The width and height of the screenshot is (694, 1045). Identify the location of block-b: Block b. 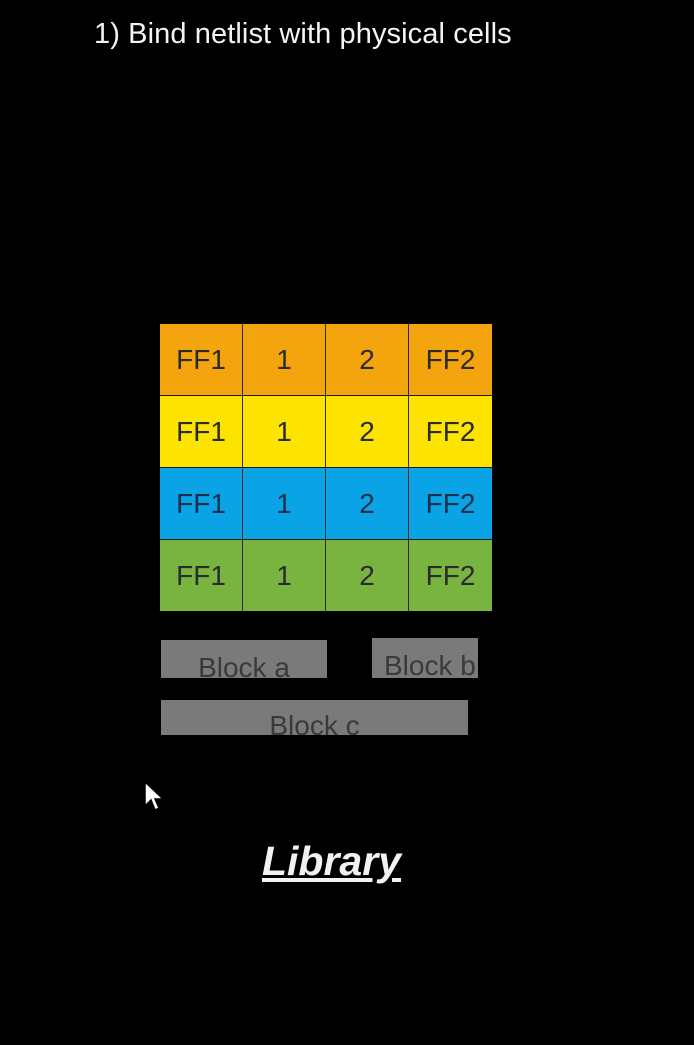
(425, 658).